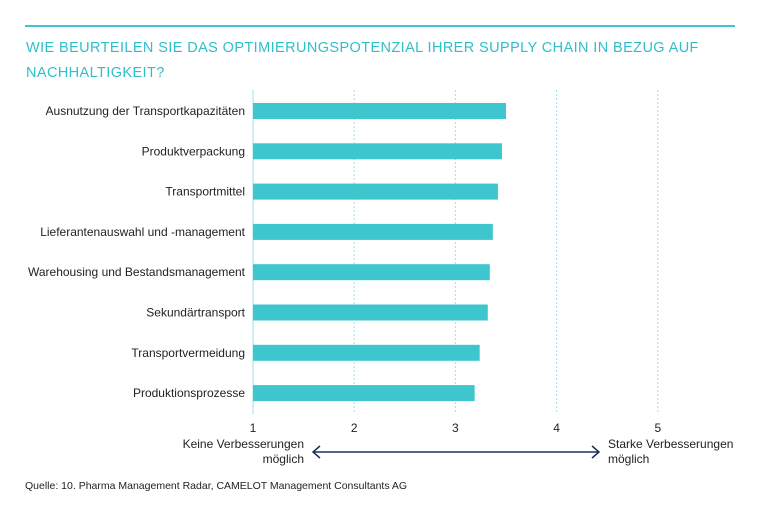  What do you see at coordinates (628, 459) in the screenshot?
I see `scale-high-label: möglich` at bounding box center [628, 459].